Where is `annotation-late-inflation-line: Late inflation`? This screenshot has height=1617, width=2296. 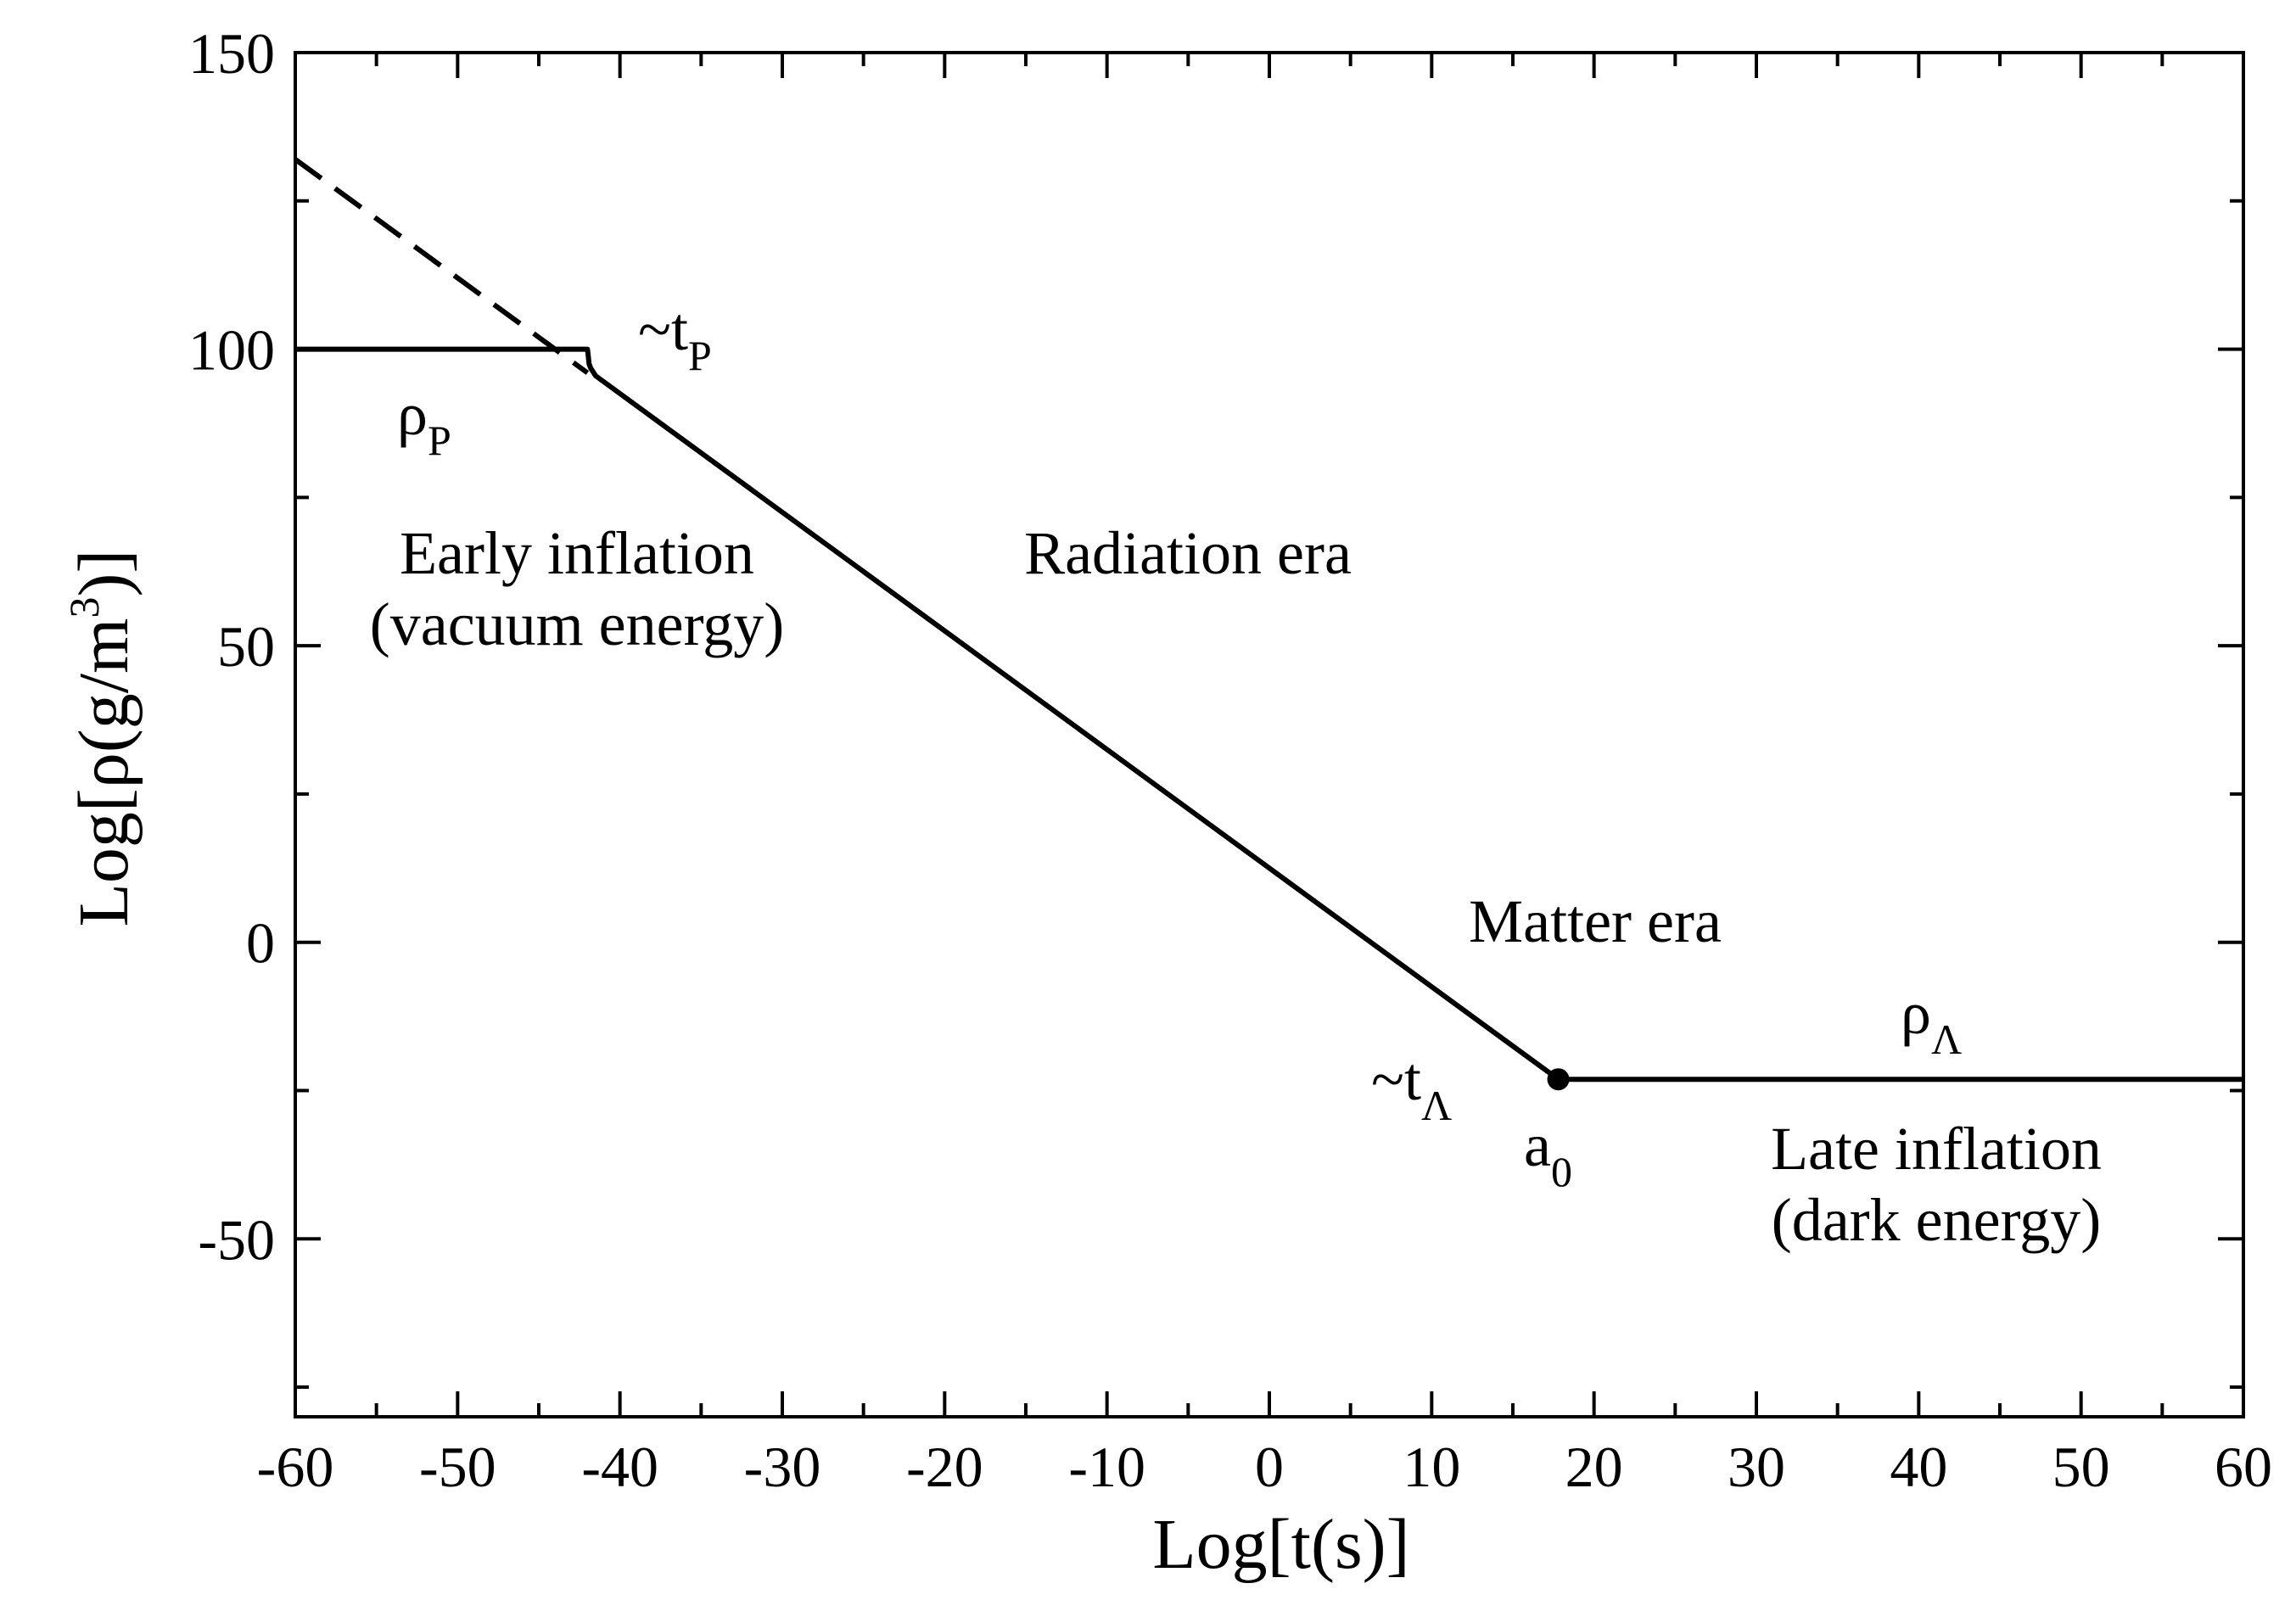
annotation-late-inflation-line: Late inflation is located at coordinates (1937, 1149).